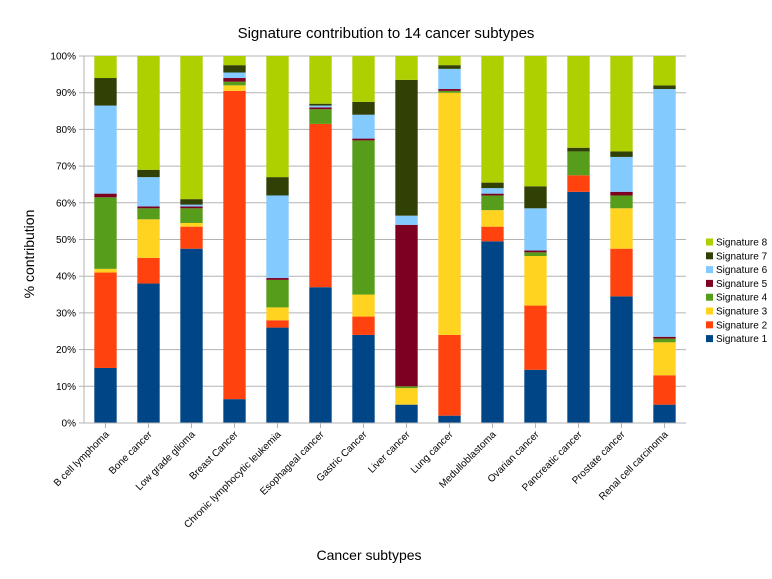 The width and height of the screenshot is (772, 579). I want to click on y-tick-label: 10%, so click(66, 387).